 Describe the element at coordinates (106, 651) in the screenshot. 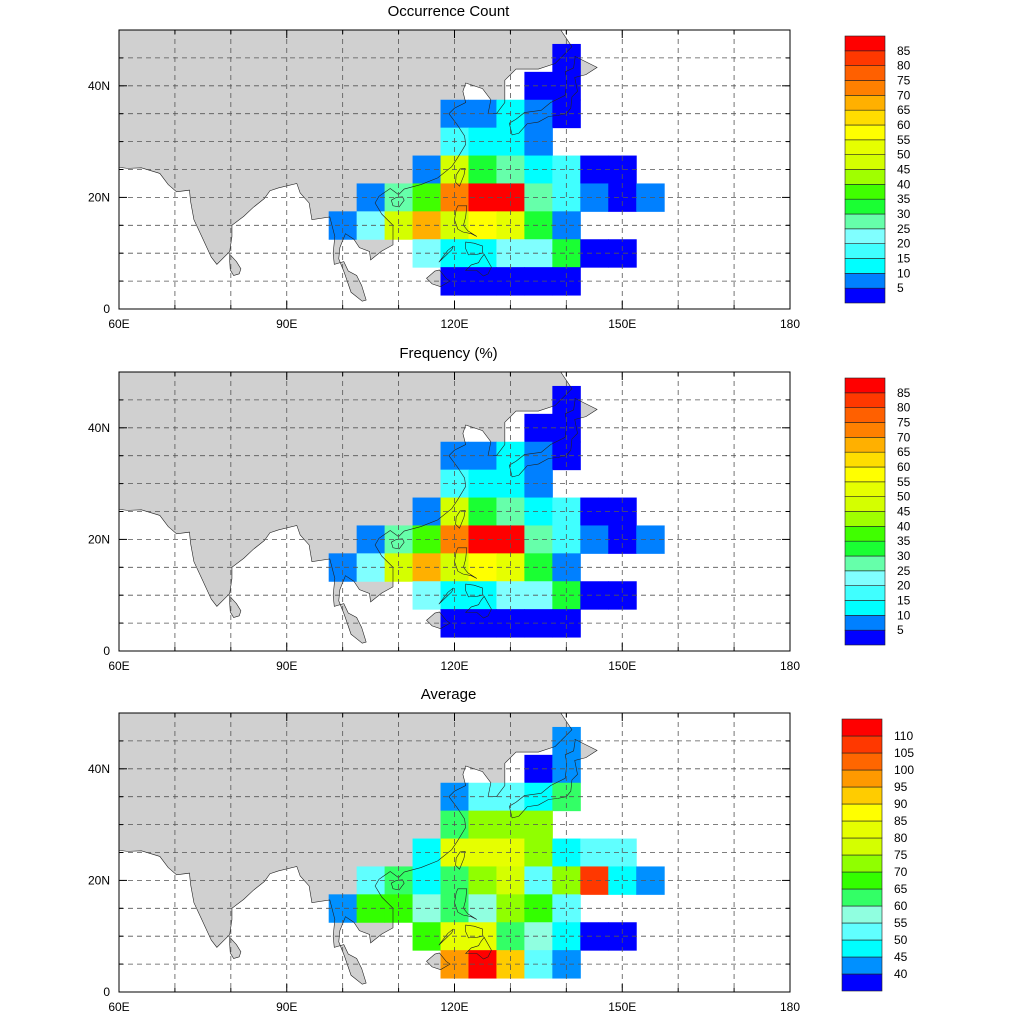

I see `y-tick-label: 0` at that location.